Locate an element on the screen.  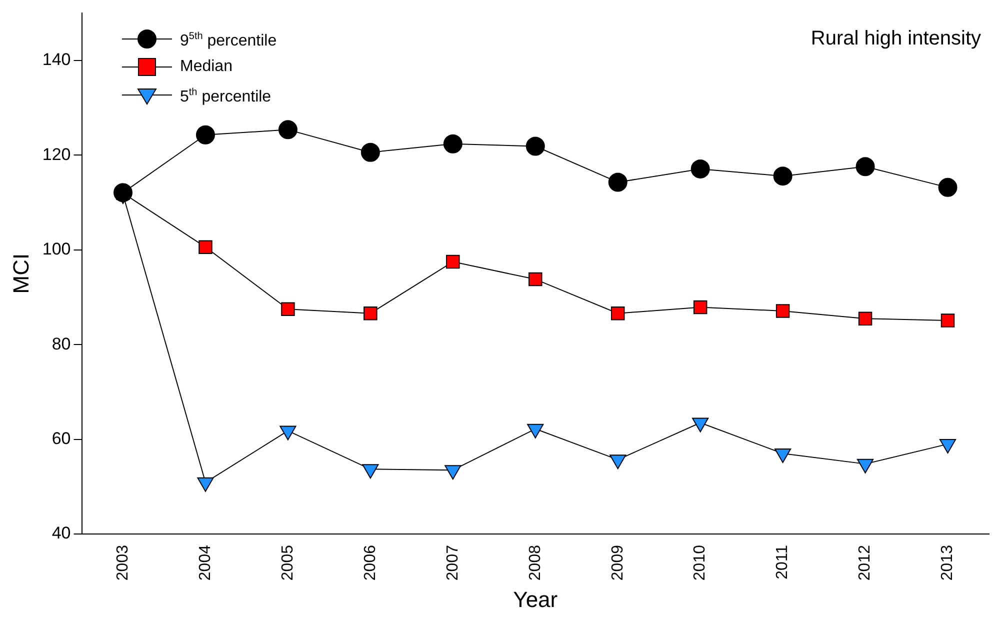
x-tick-label: 2010 is located at coordinates (700, 562).